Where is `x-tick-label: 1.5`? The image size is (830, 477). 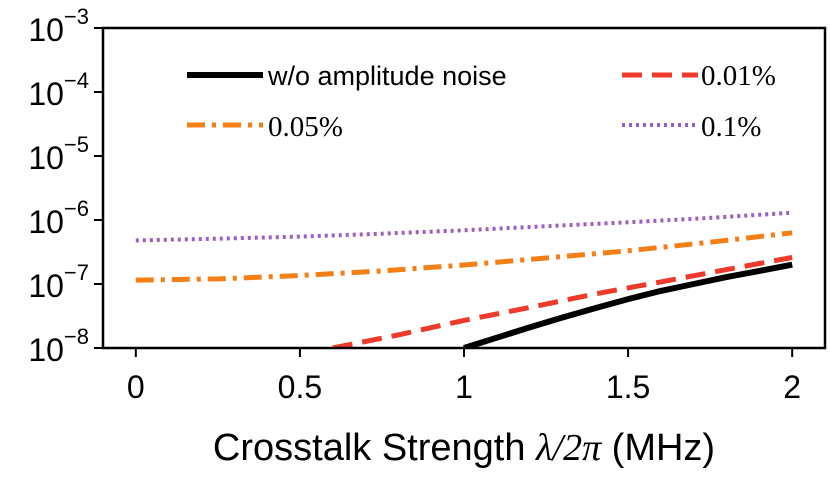 x-tick-label: 1.5 is located at coordinates (628, 387).